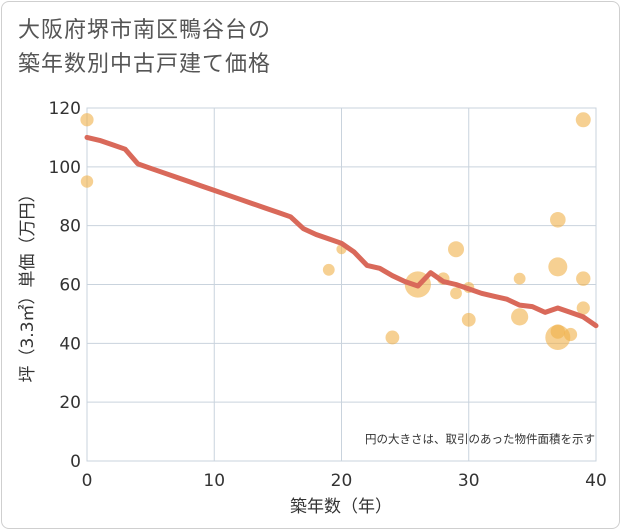 This screenshot has height=530, width=621. What do you see at coordinates (596, 481) in the screenshot?
I see `x-tick-label: 40` at bounding box center [596, 481].